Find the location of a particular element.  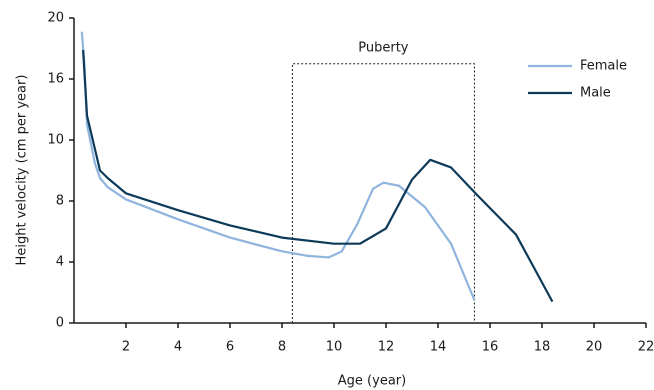

x-tick-label: 22 is located at coordinates (646, 347).